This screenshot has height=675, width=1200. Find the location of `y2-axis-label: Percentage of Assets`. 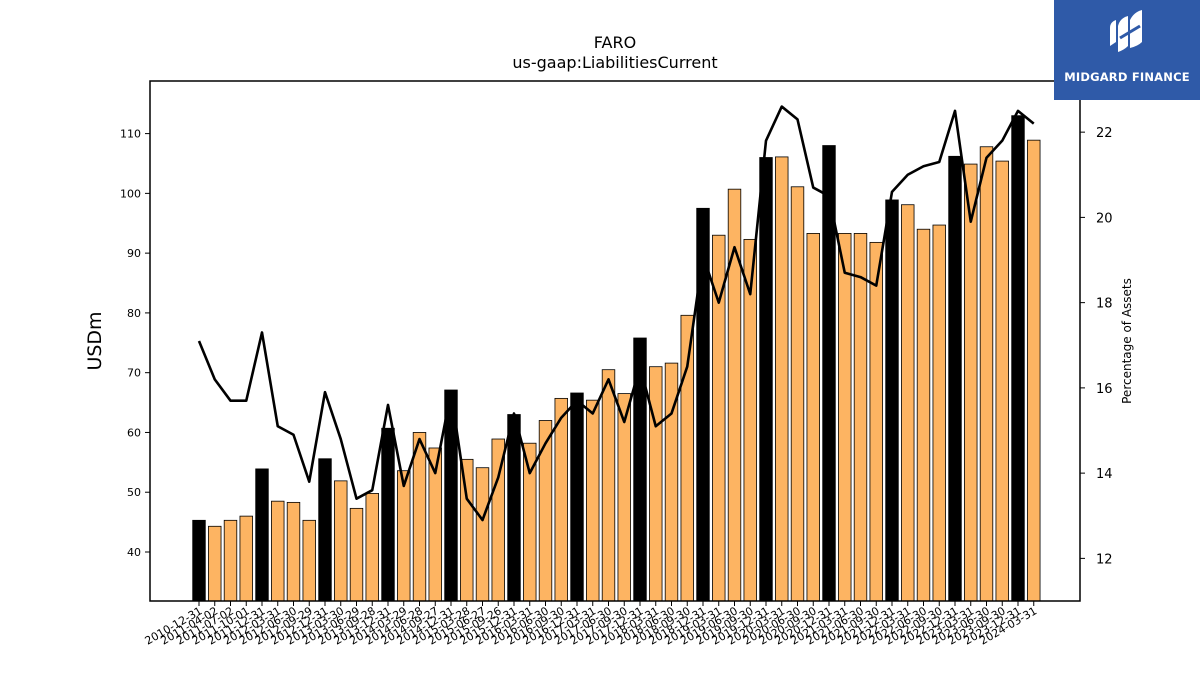

y2-axis-label: Percentage of Assets is located at coordinates (1127, 341).